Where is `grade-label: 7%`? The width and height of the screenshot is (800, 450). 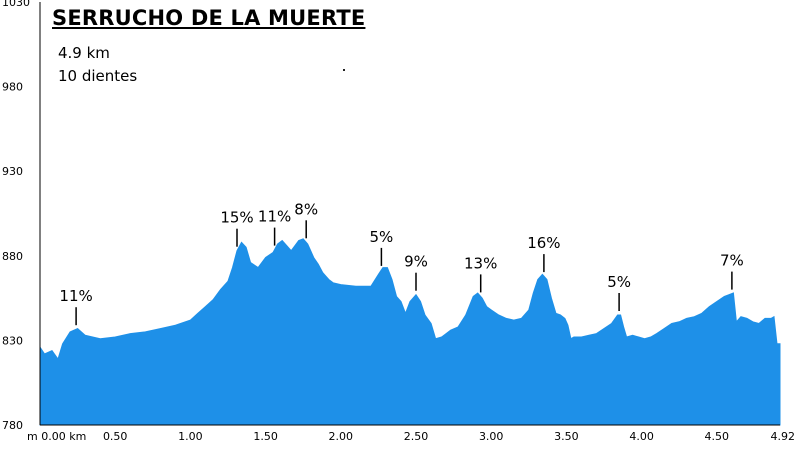
grade-label: 7% is located at coordinates (732, 261).